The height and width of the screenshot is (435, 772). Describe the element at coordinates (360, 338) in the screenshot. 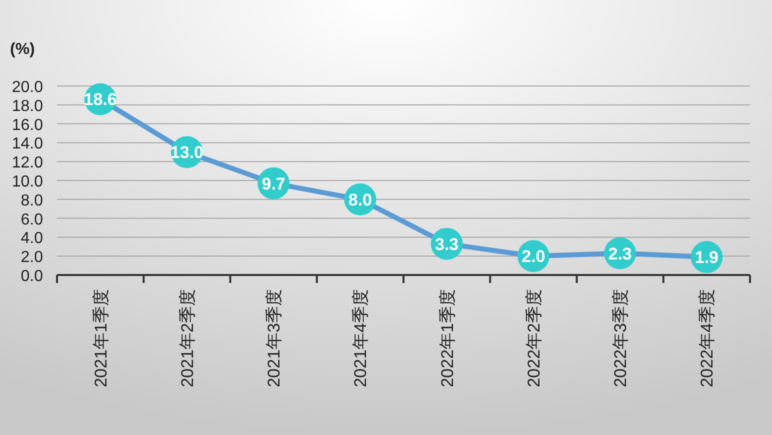

I see `x-tick-label: 2021年4季度` at that location.